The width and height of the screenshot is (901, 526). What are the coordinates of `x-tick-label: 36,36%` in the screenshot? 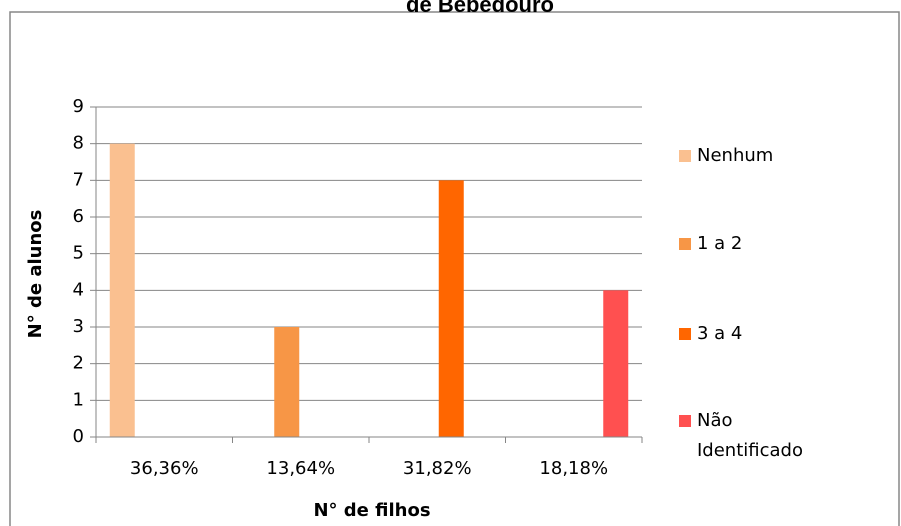 It's located at (164, 468).